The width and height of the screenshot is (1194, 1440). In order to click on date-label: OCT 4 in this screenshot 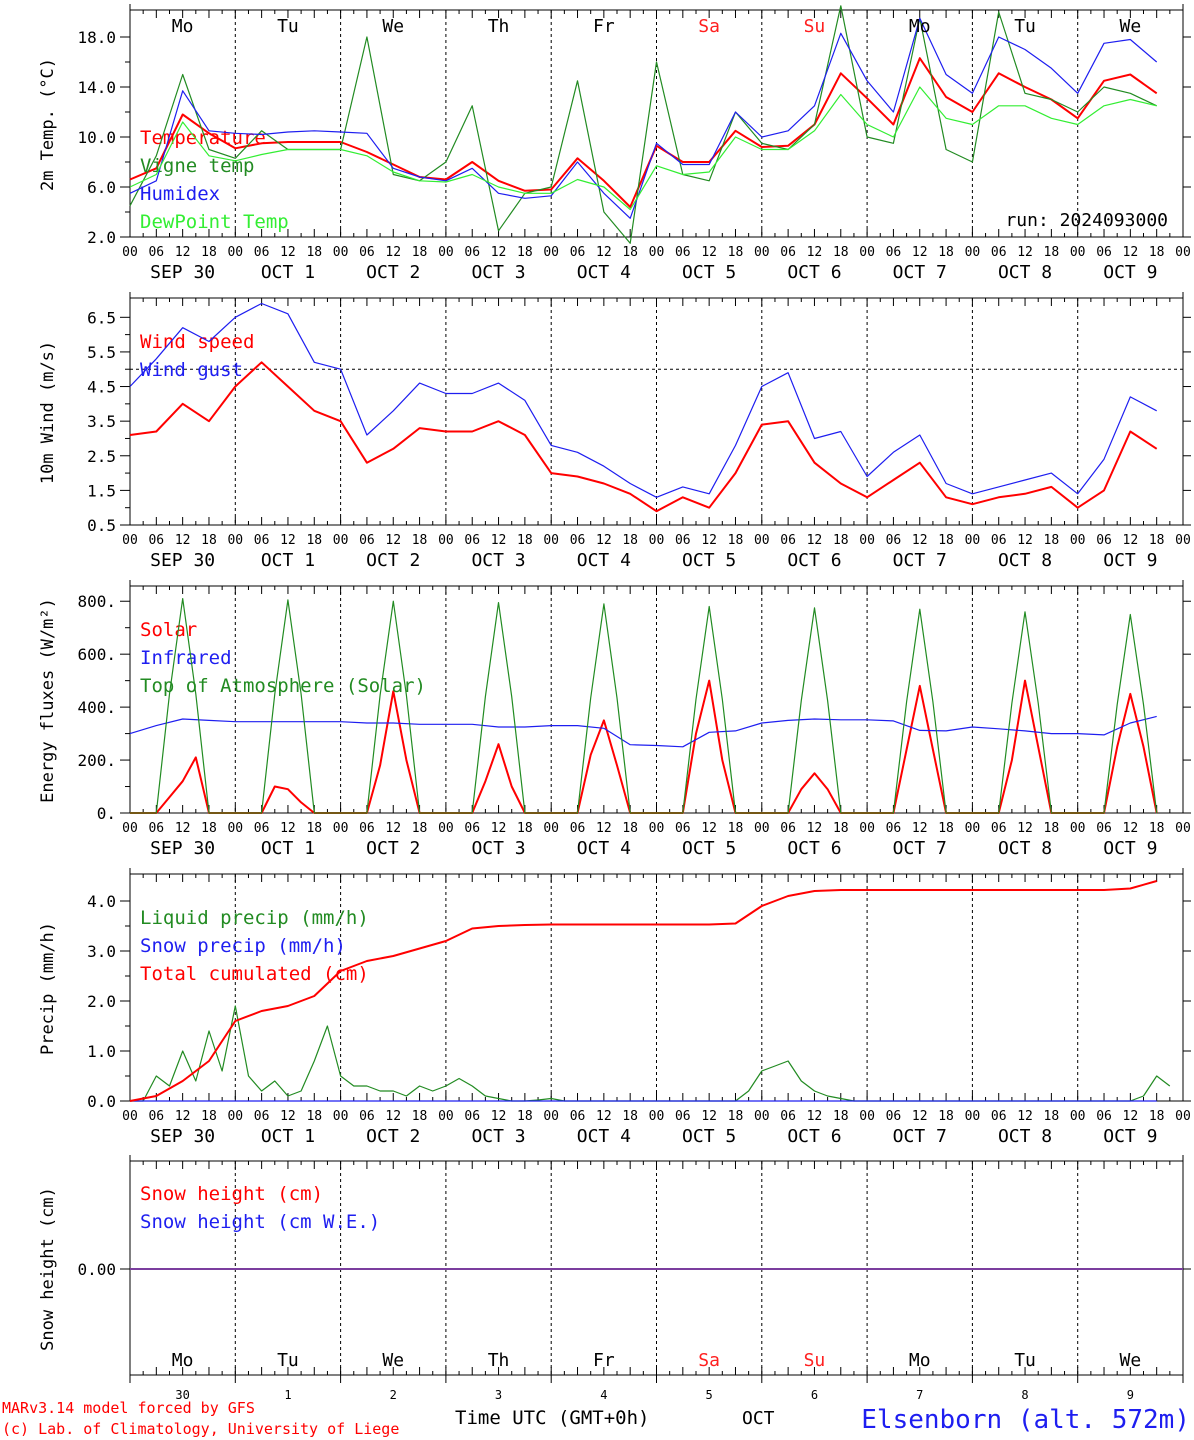, I will do `click(604, 272)`.